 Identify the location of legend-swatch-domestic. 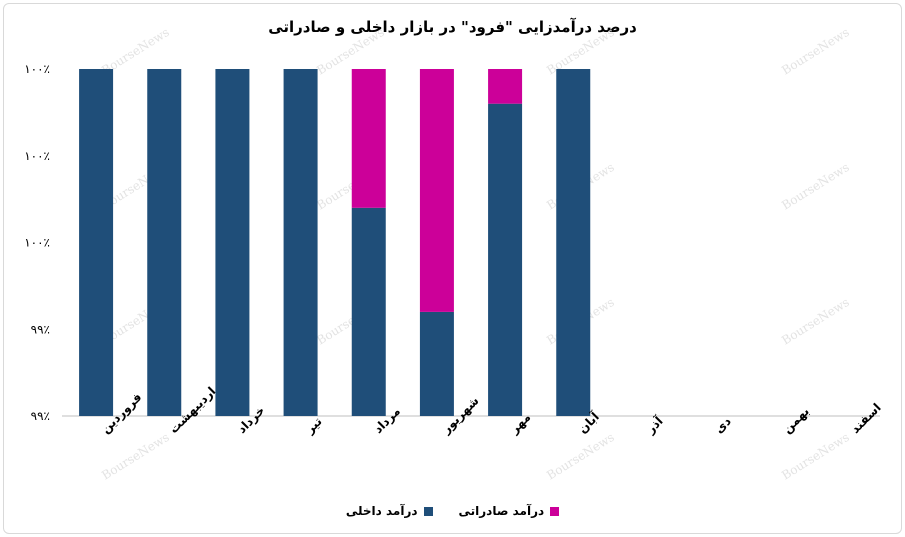
(428, 511).